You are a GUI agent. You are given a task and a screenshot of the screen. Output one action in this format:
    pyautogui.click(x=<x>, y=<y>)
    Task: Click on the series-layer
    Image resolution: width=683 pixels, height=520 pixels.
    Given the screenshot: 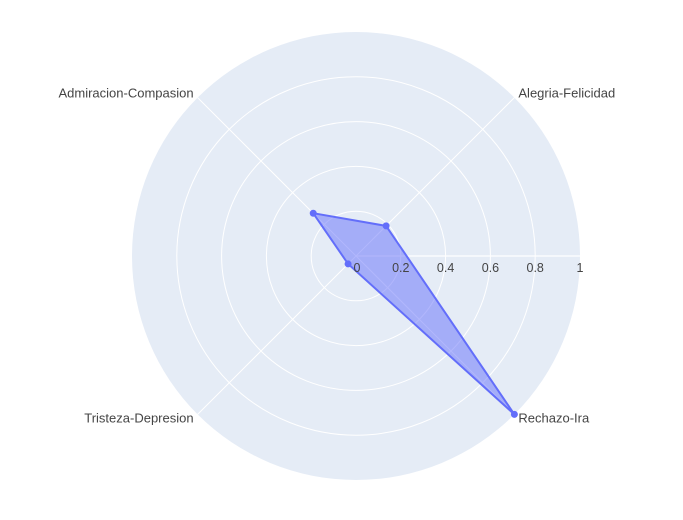 What is the action you would take?
    pyautogui.click(x=413, y=313)
    